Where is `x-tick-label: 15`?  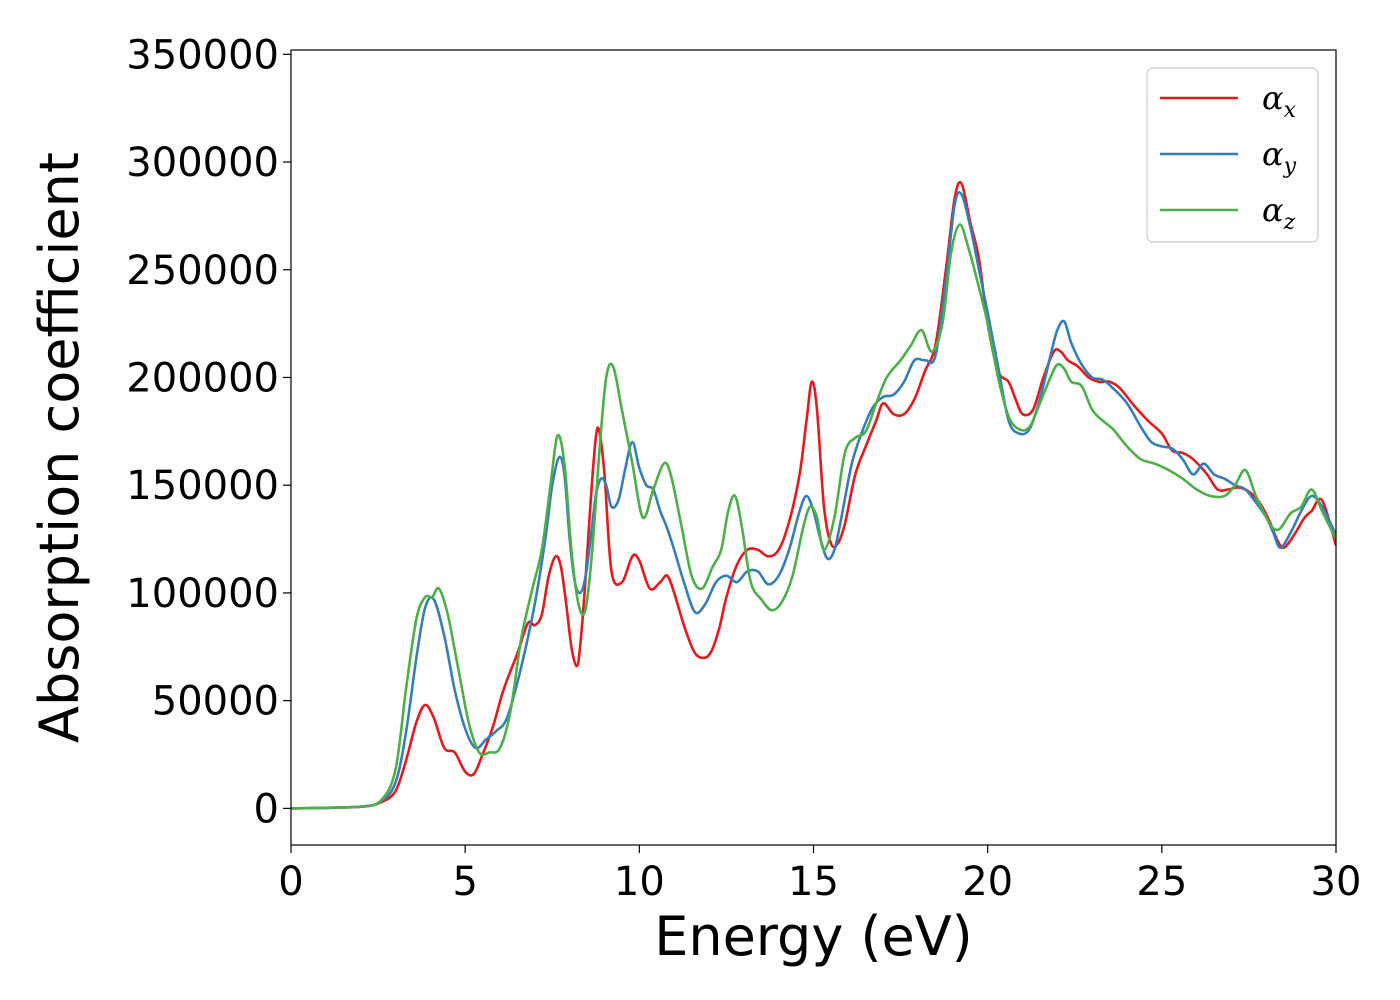 x-tick-label: 15 is located at coordinates (813, 882).